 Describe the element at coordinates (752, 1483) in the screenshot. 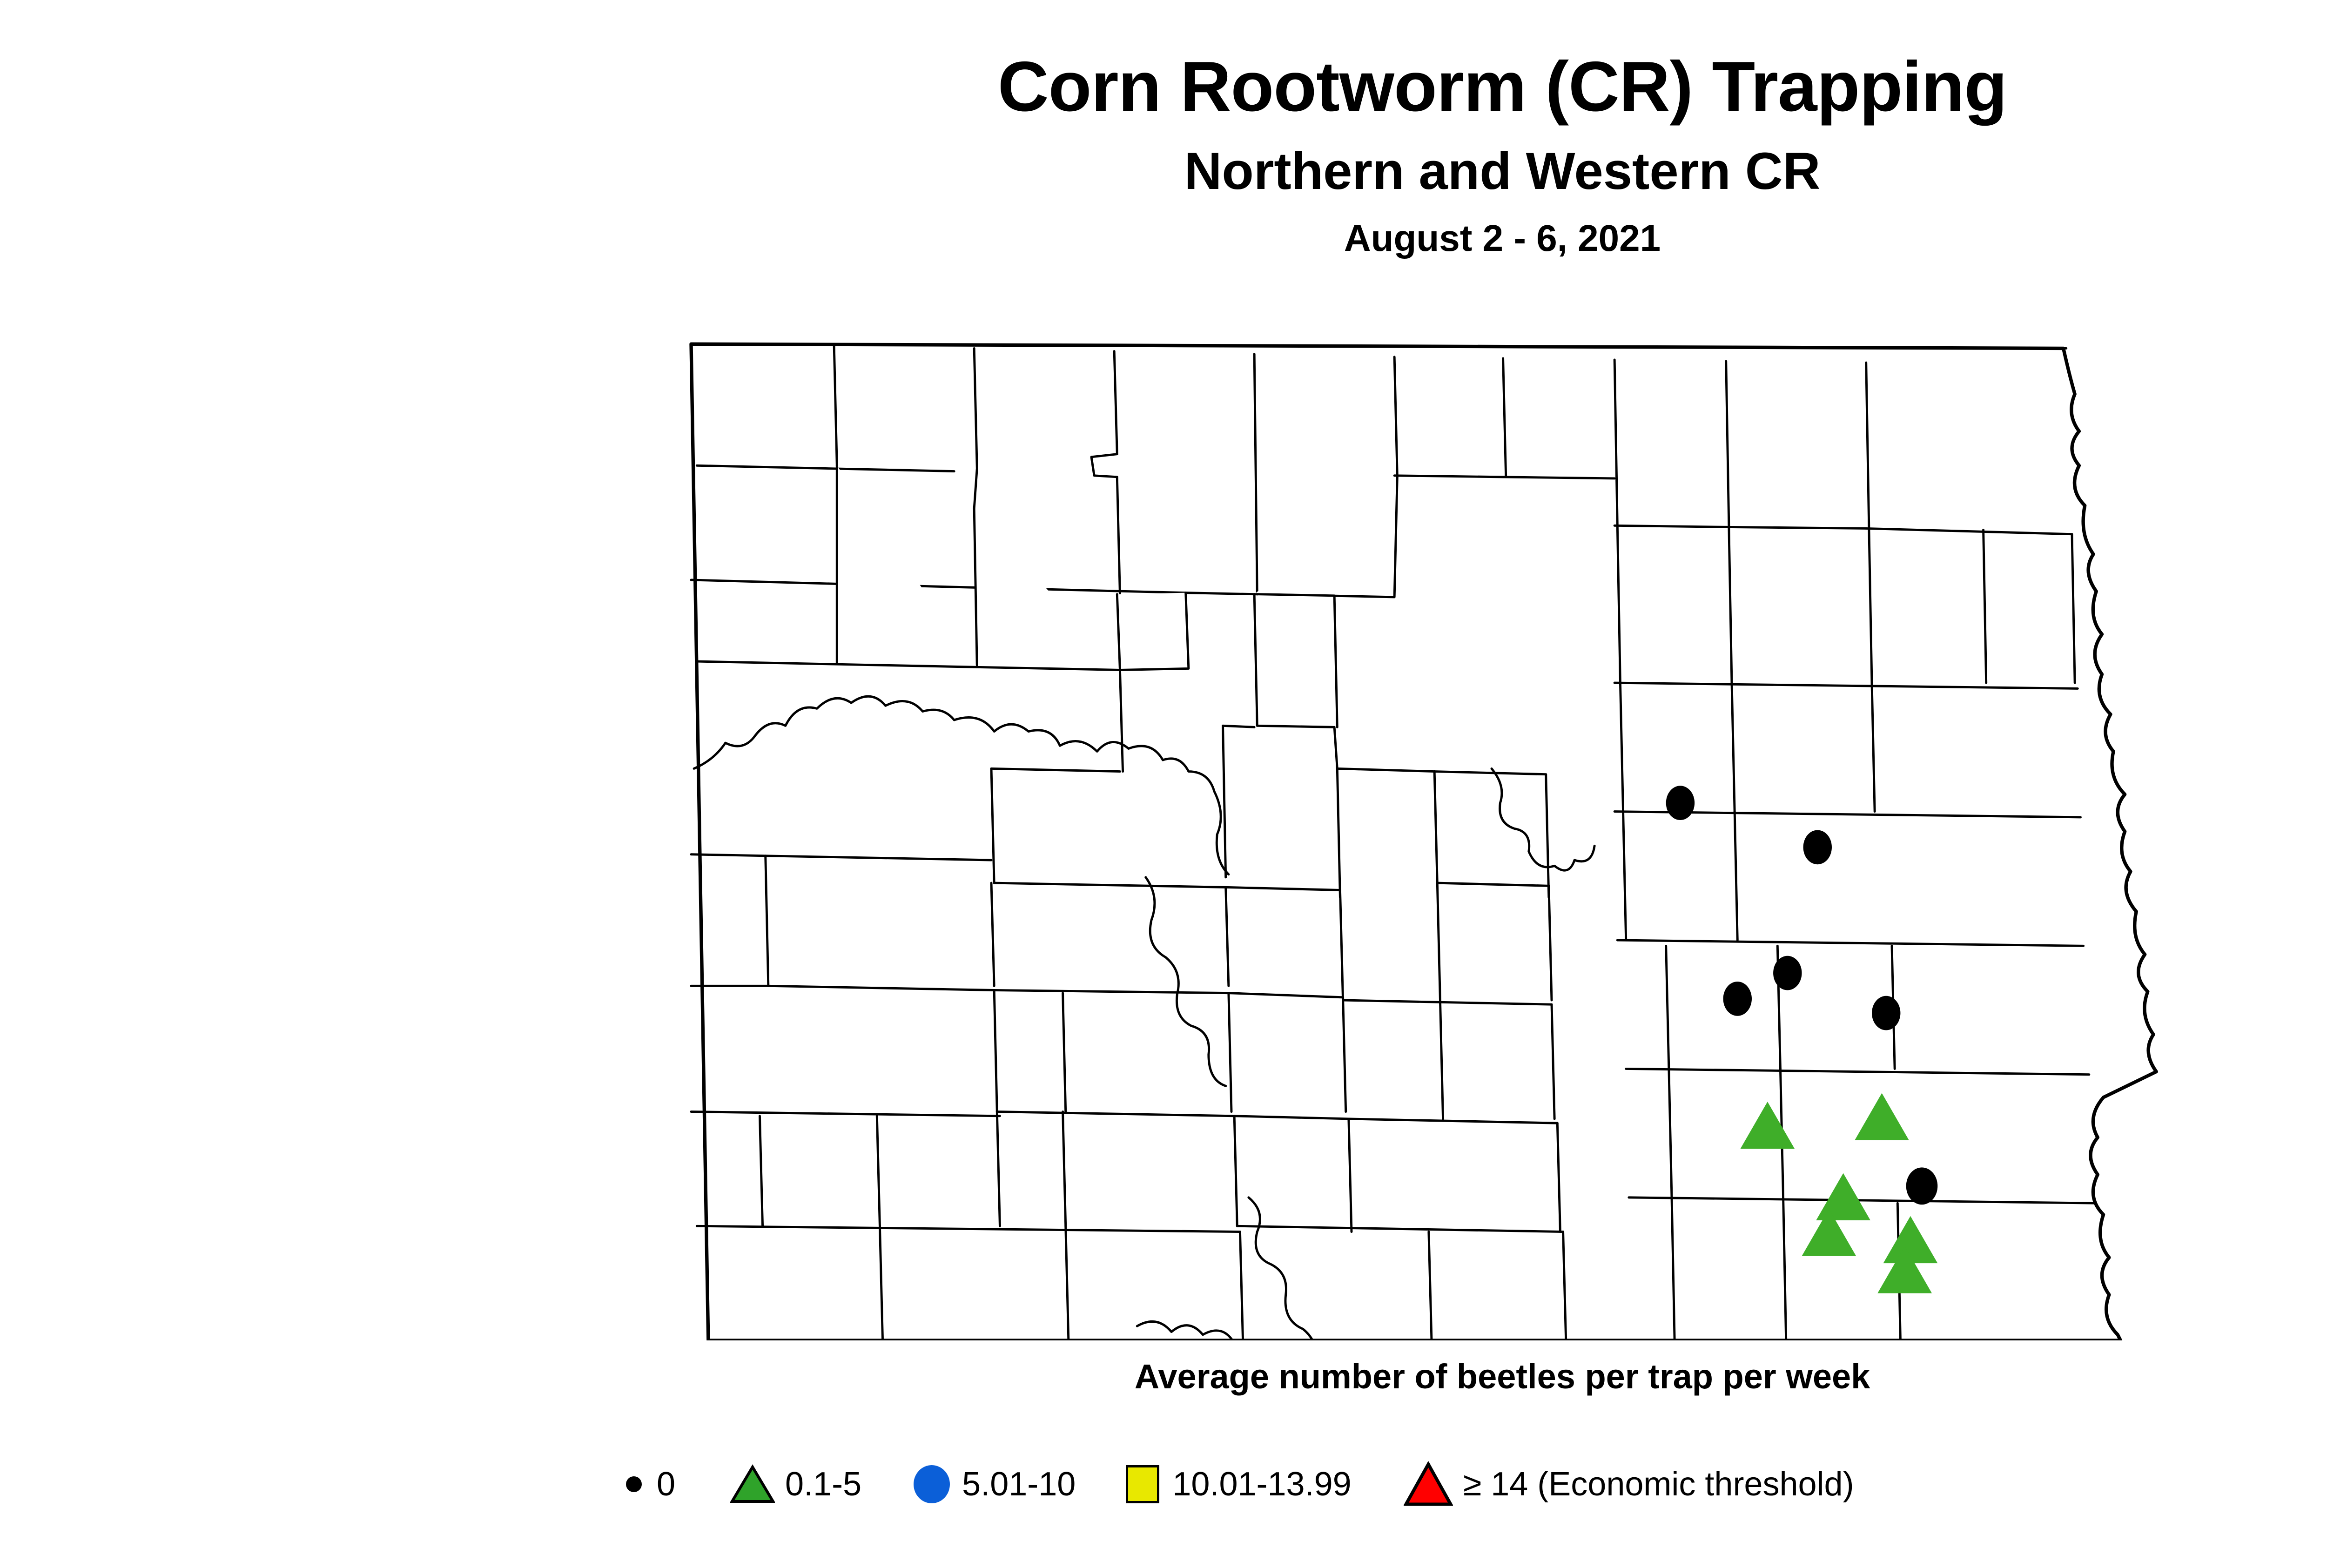

I see `legend-green-triangle-icon` at that location.